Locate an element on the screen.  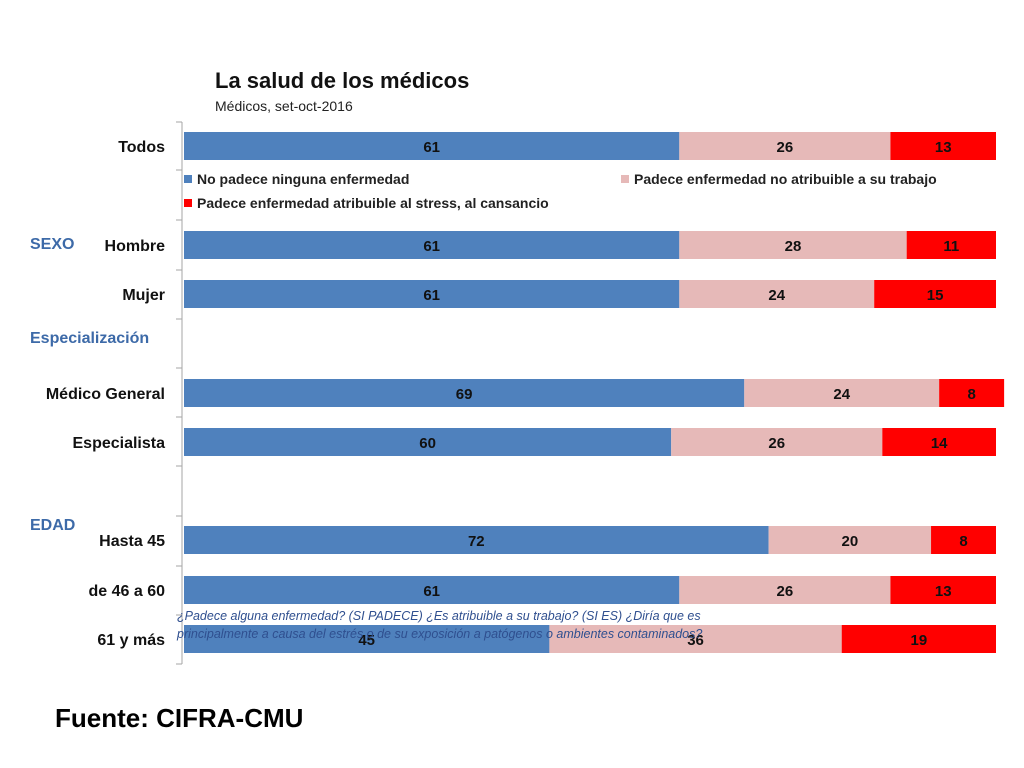
data-label-especialista-series-1: 26 is located at coordinates (776, 443).